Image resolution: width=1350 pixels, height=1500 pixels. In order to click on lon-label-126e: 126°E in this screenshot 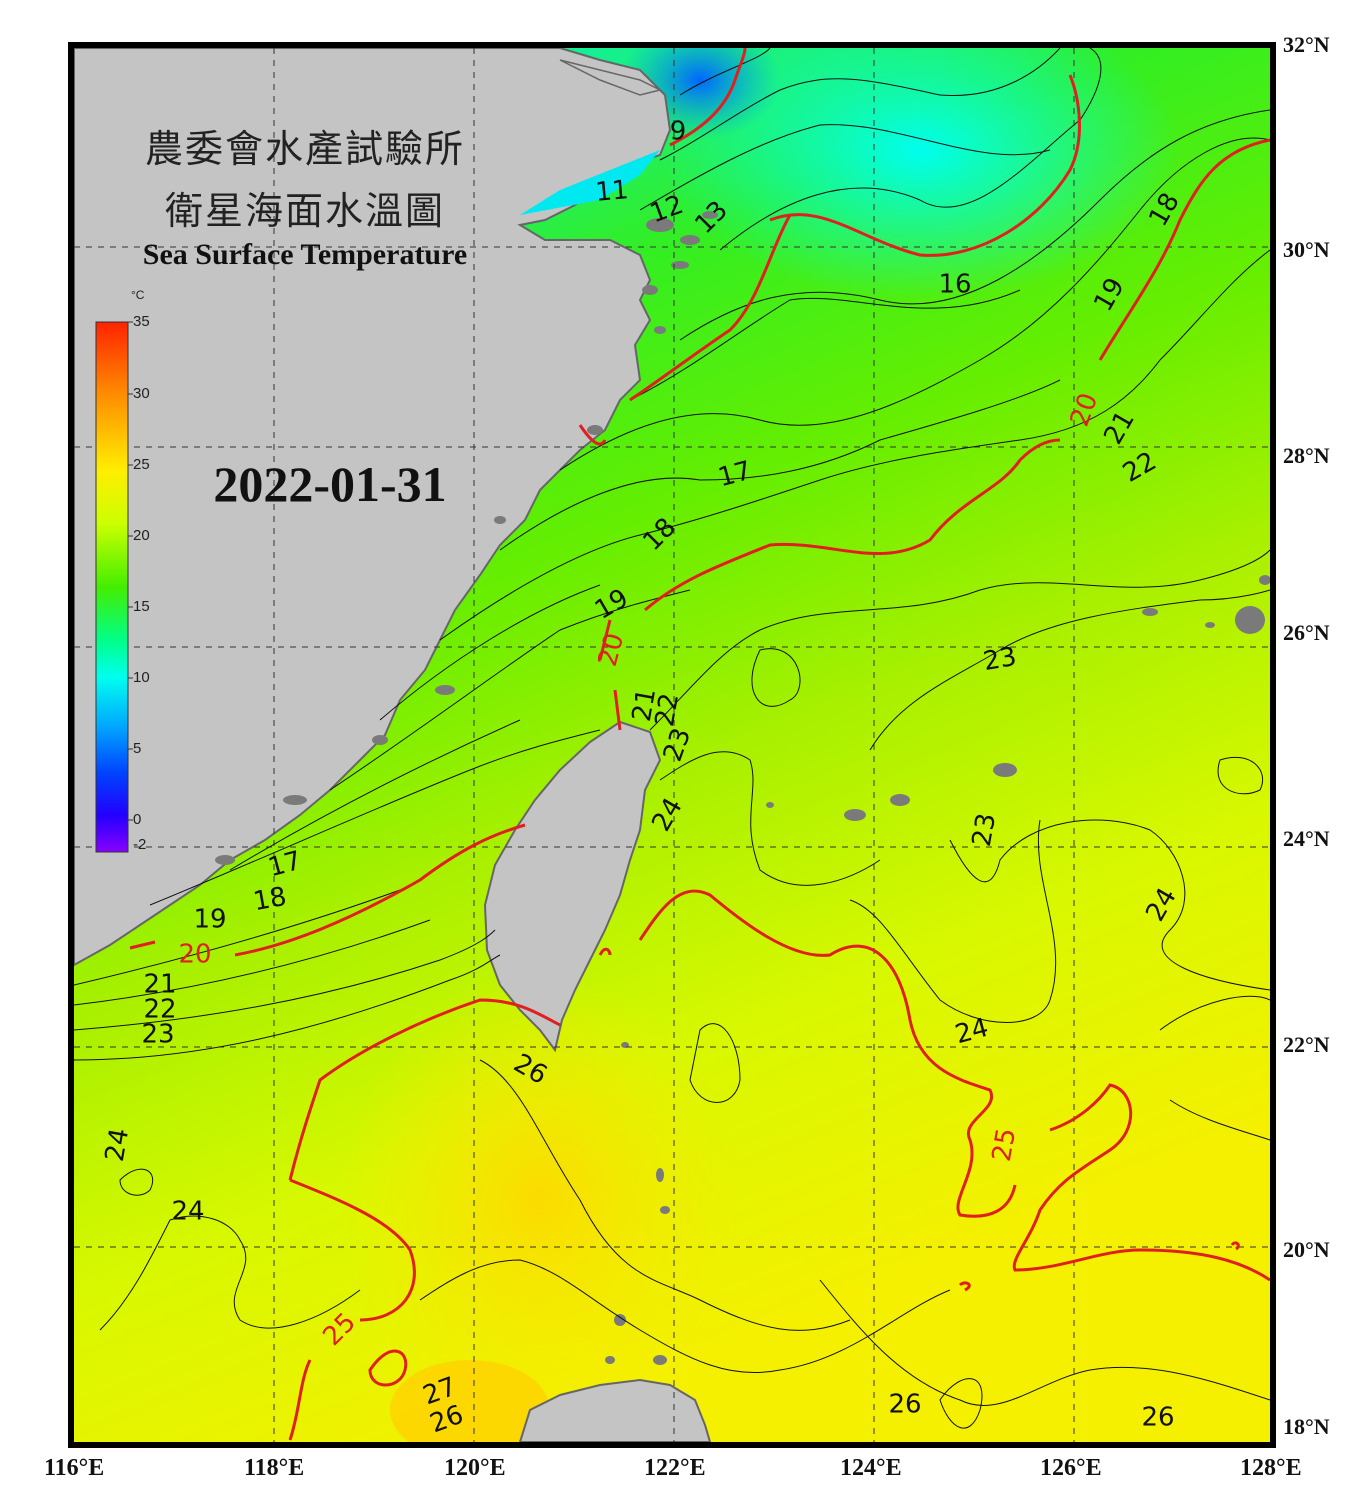, I will do `click(1071, 1468)`.